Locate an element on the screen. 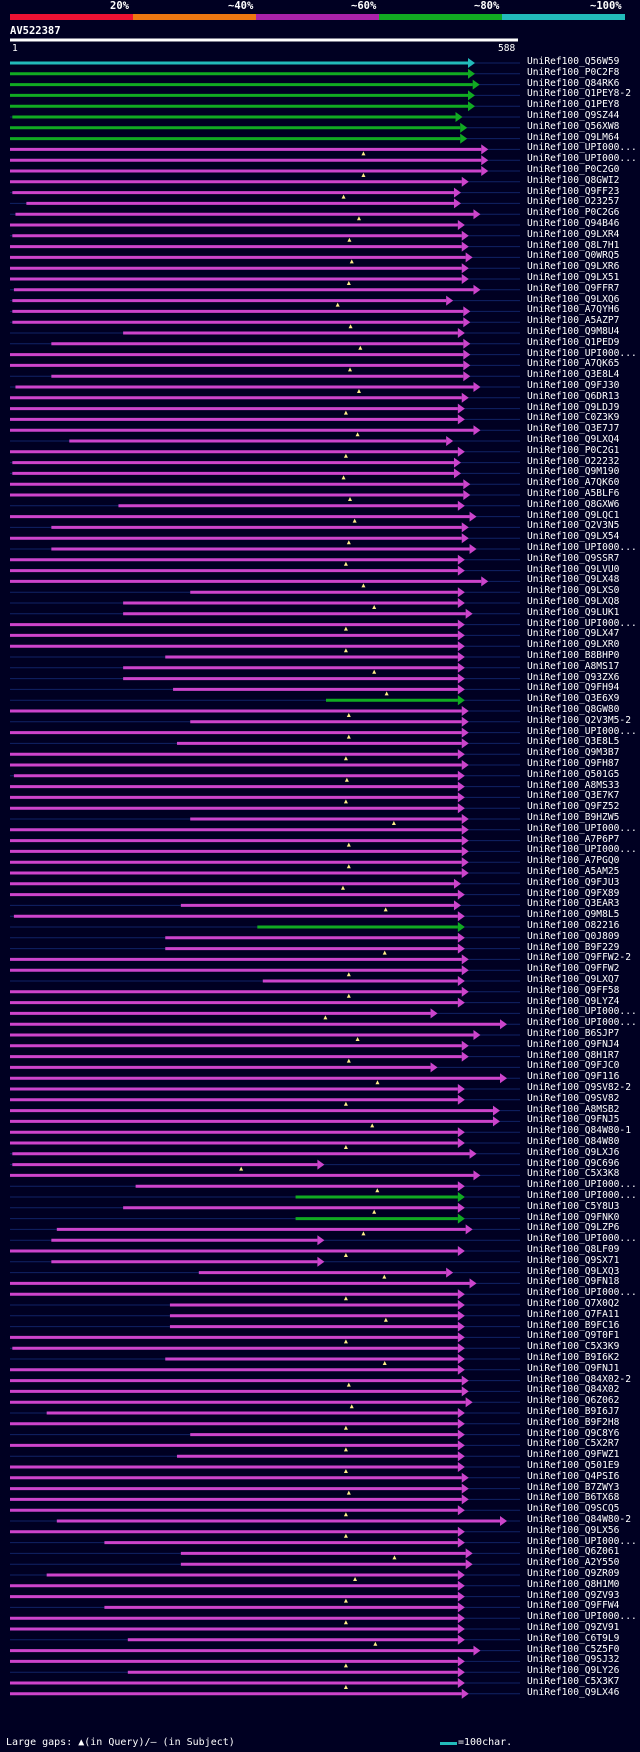  hit-label: UniRef100_A7PGQ0 is located at coordinates (573, 861).